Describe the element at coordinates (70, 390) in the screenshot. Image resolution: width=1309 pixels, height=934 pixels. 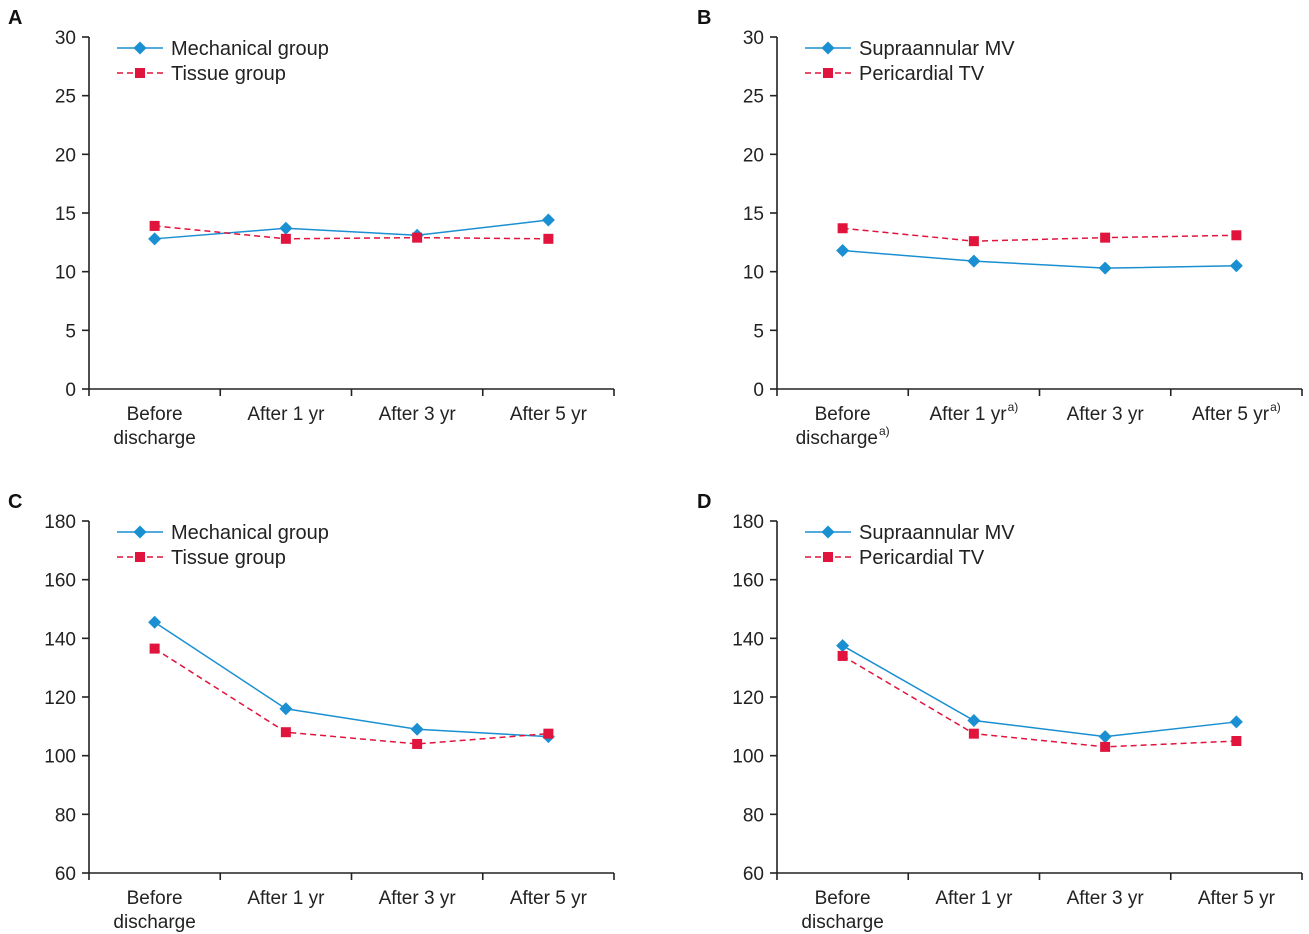
I see `y-tick-label: 0` at that location.